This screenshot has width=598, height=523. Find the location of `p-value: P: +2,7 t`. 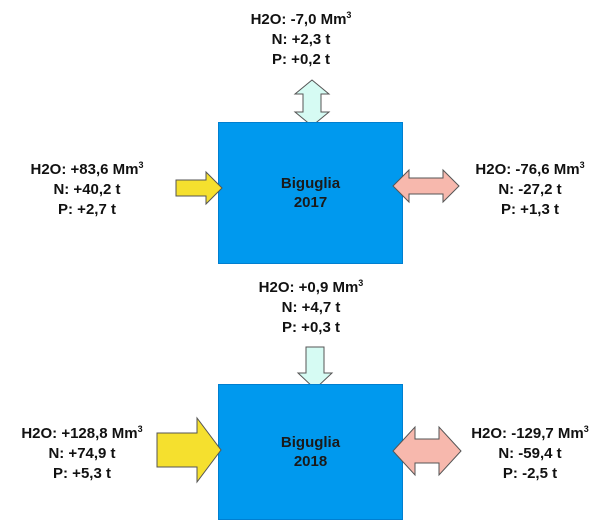

p-value: P: +2,7 t is located at coordinates (87, 209).